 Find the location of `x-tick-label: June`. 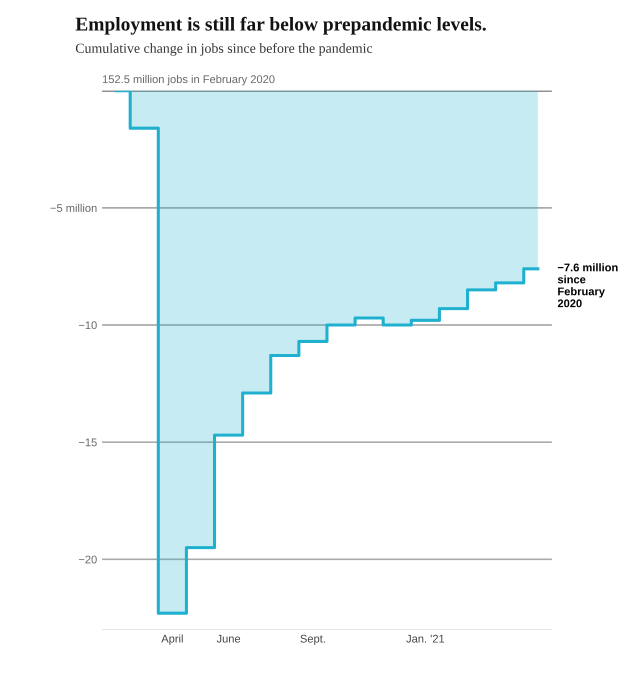

x-tick-label: June is located at coordinates (228, 638).